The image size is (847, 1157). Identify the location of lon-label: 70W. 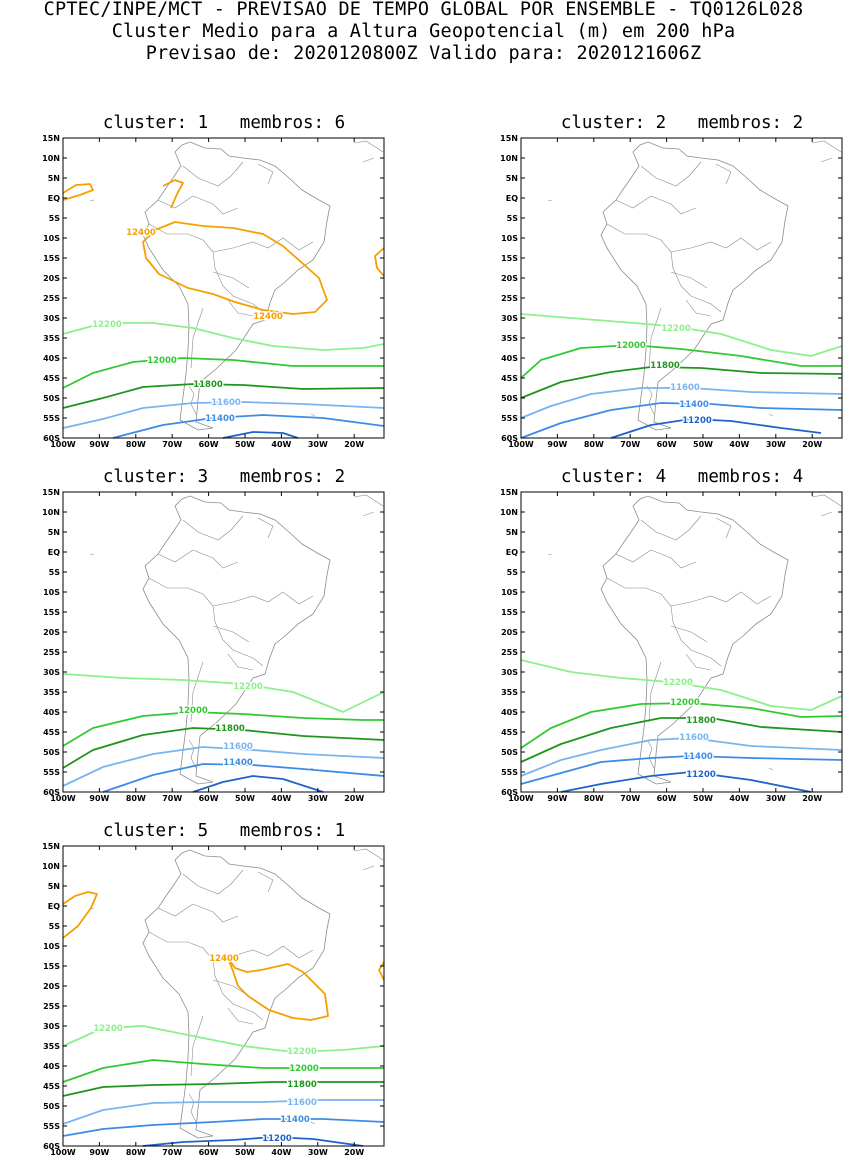
(172, 443).